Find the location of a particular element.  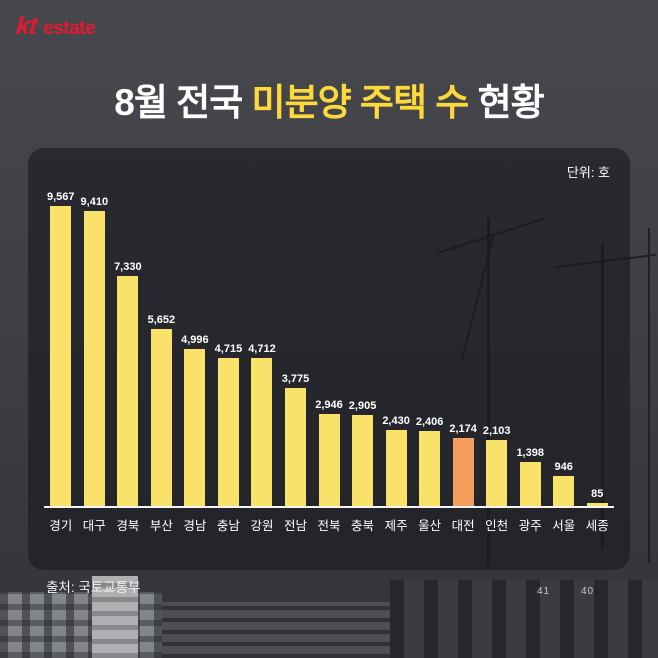

category-label: 전북 is located at coordinates (329, 525).